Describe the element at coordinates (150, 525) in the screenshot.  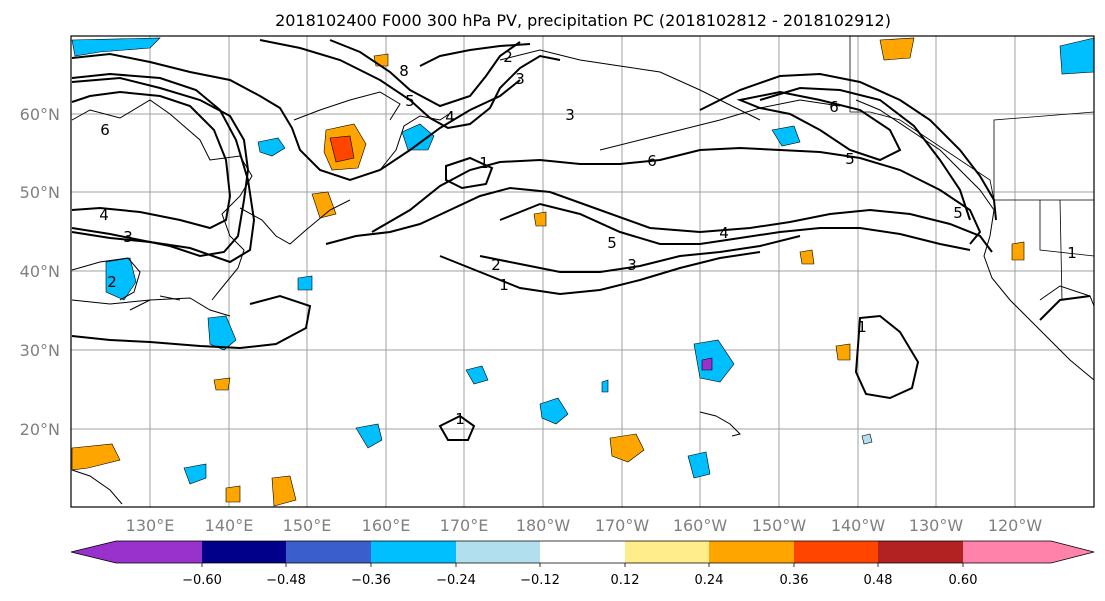
I see `lon-label: 130°E` at that location.